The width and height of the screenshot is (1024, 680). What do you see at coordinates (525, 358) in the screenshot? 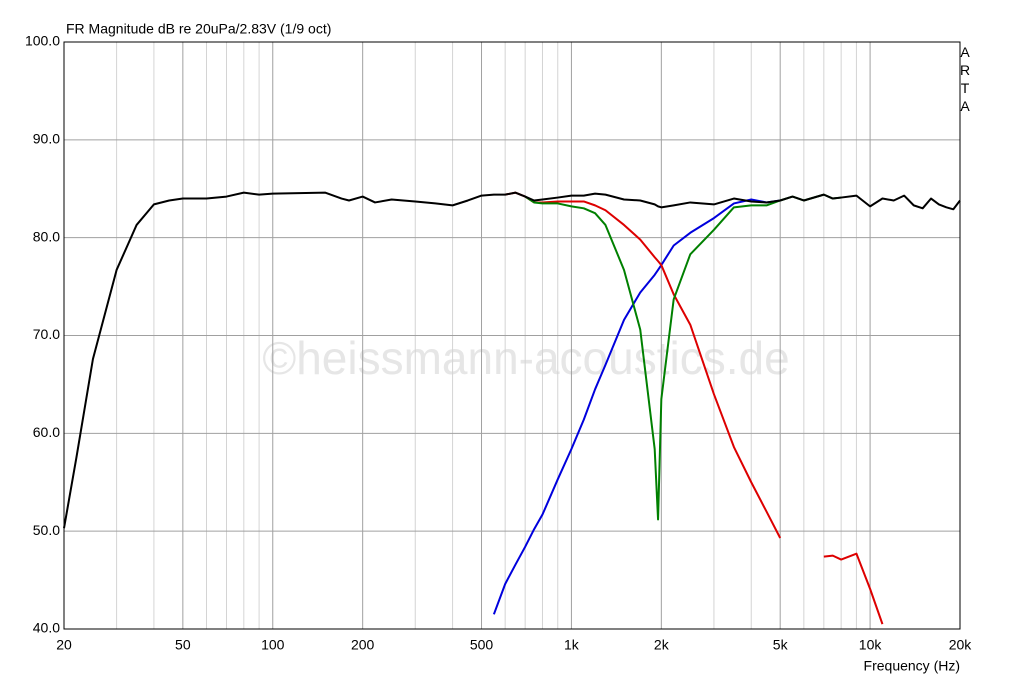
I see `watermark: ©heissmann-acoustics.de` at bounding box center [525, 358].